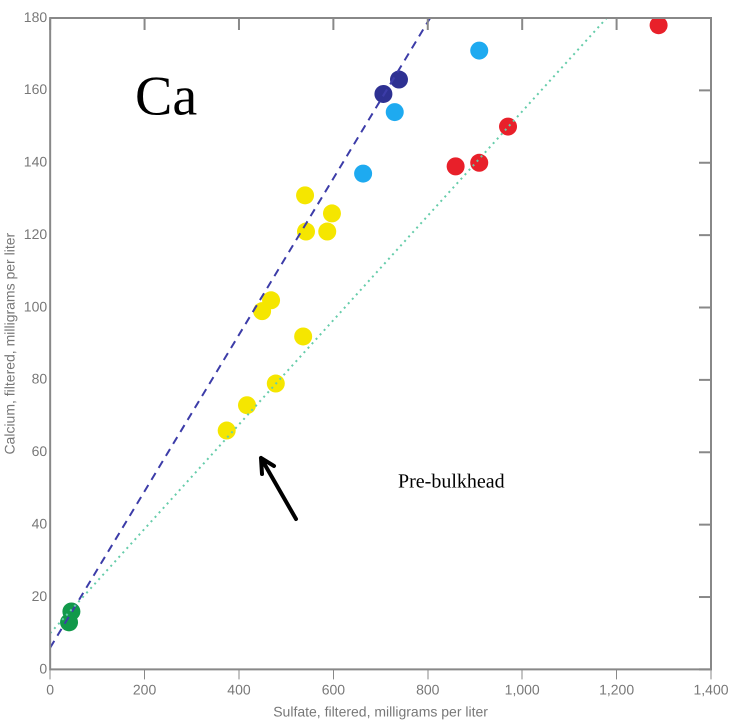 The height and width of the screenshot is (723, 735). Describe the element at coordinates (522, 690) in the screenshot. I see `x-tick-label: 1,000` at that location.